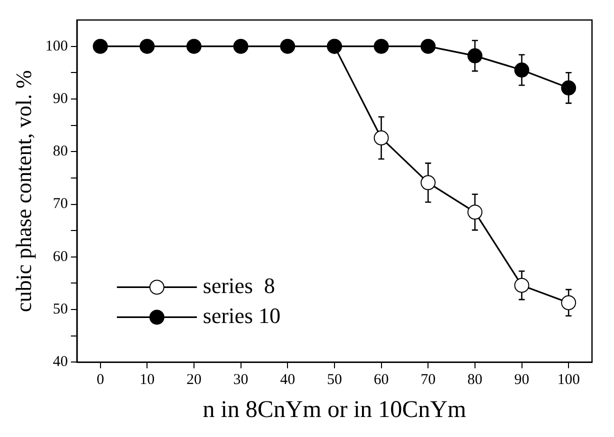 The image size is (614, 437). What do you see at coordinates (60, 204) in the screenshot?
I see `y-tick-label: 70` at bounding box center [60, 204].